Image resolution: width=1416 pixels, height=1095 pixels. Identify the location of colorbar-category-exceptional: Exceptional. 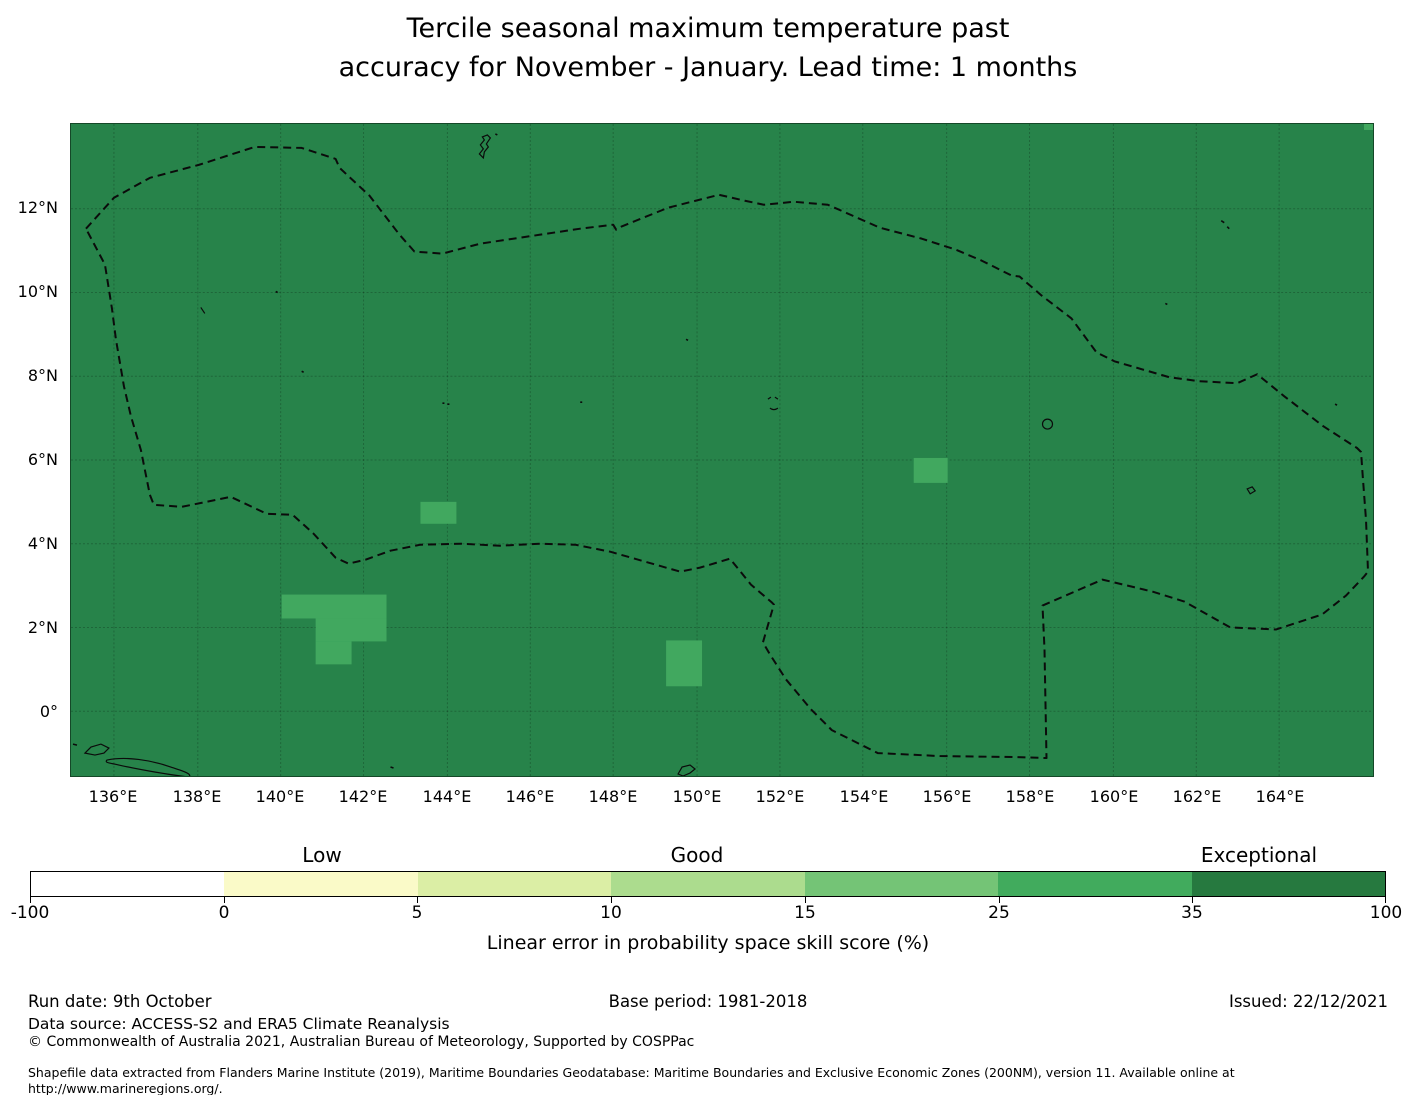
(1259, 855).